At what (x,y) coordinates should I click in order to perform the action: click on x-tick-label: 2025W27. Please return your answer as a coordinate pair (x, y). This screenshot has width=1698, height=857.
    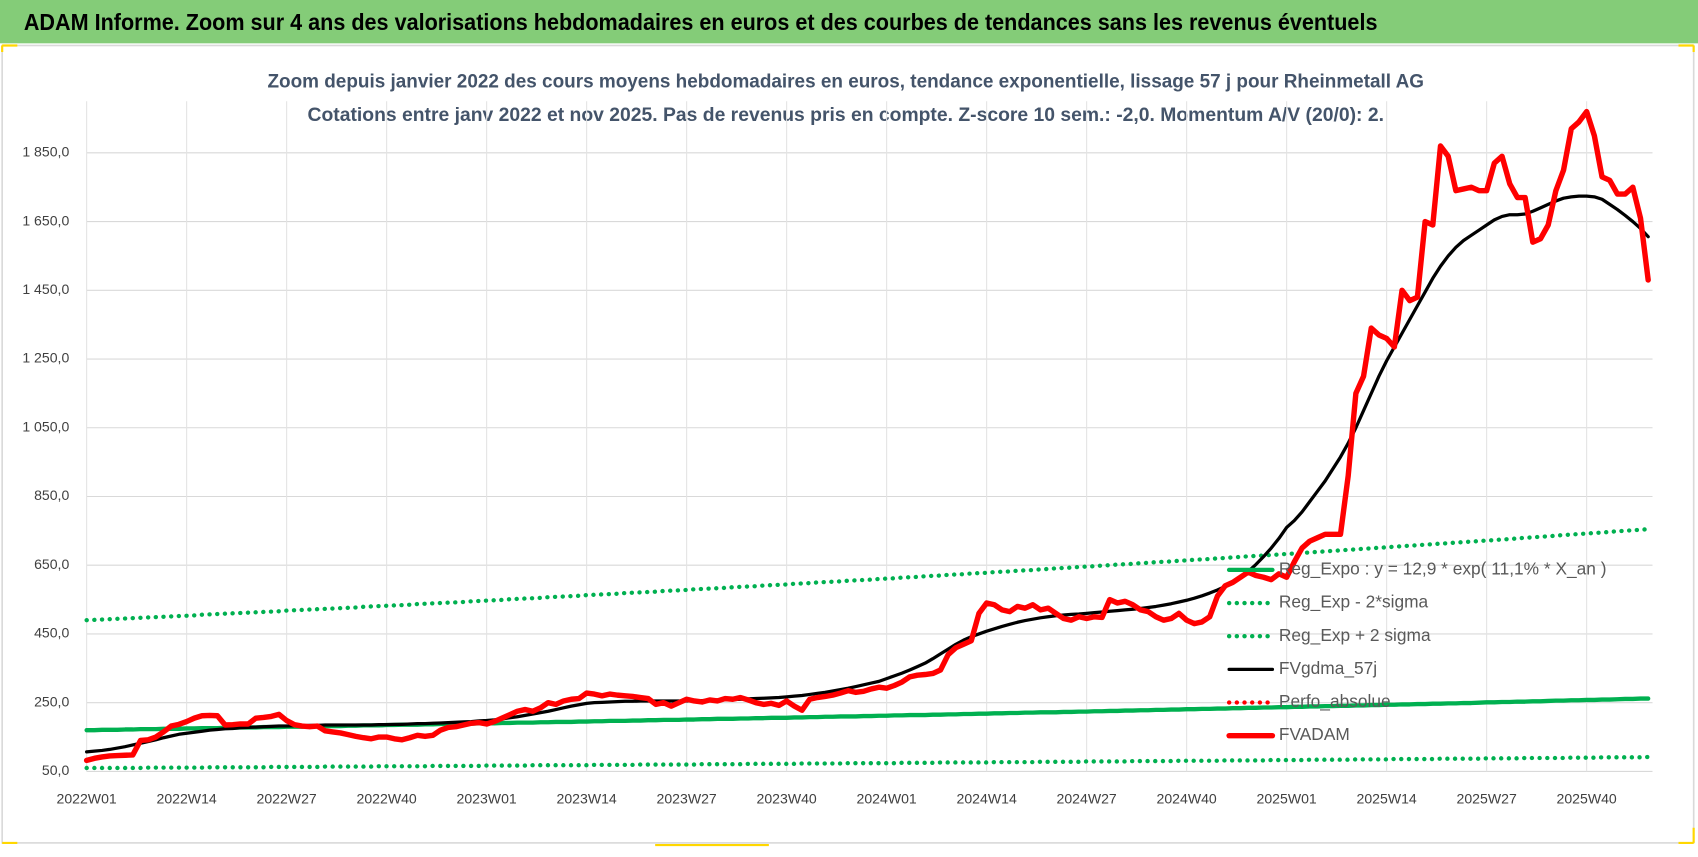
    Looking at the image, I should click on (1487, 798).